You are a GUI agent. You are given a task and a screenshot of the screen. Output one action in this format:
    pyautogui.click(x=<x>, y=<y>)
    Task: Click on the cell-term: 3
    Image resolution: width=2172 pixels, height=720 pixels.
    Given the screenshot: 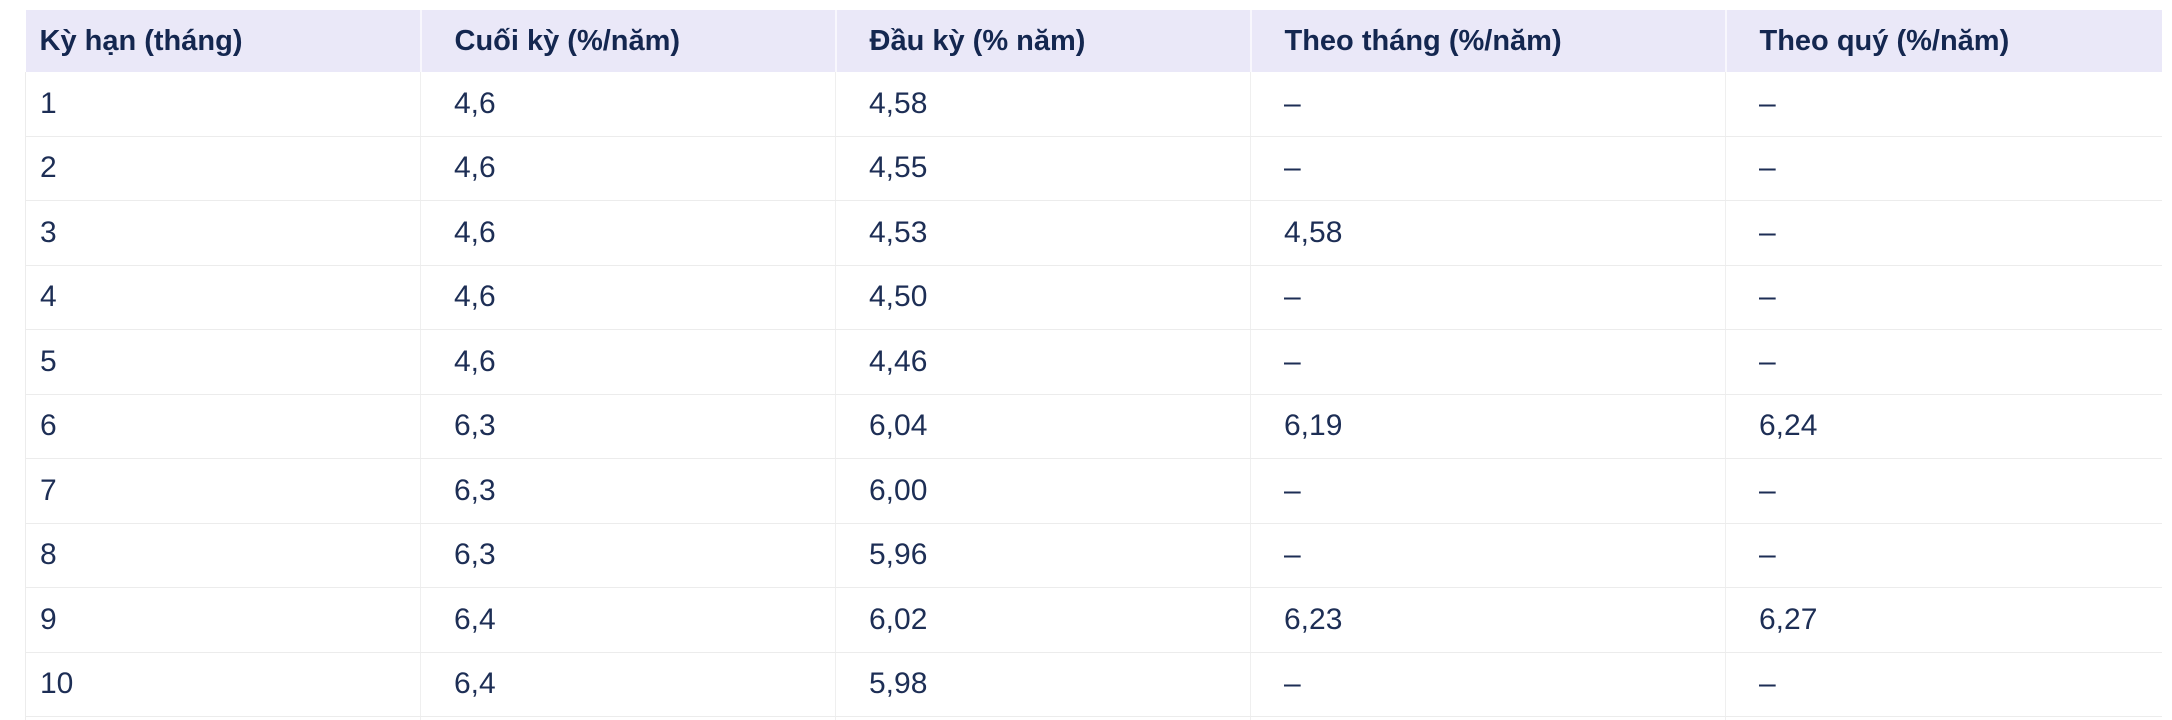 What is the action you would take?
    pyautogui.click(x=223, y=233)
    